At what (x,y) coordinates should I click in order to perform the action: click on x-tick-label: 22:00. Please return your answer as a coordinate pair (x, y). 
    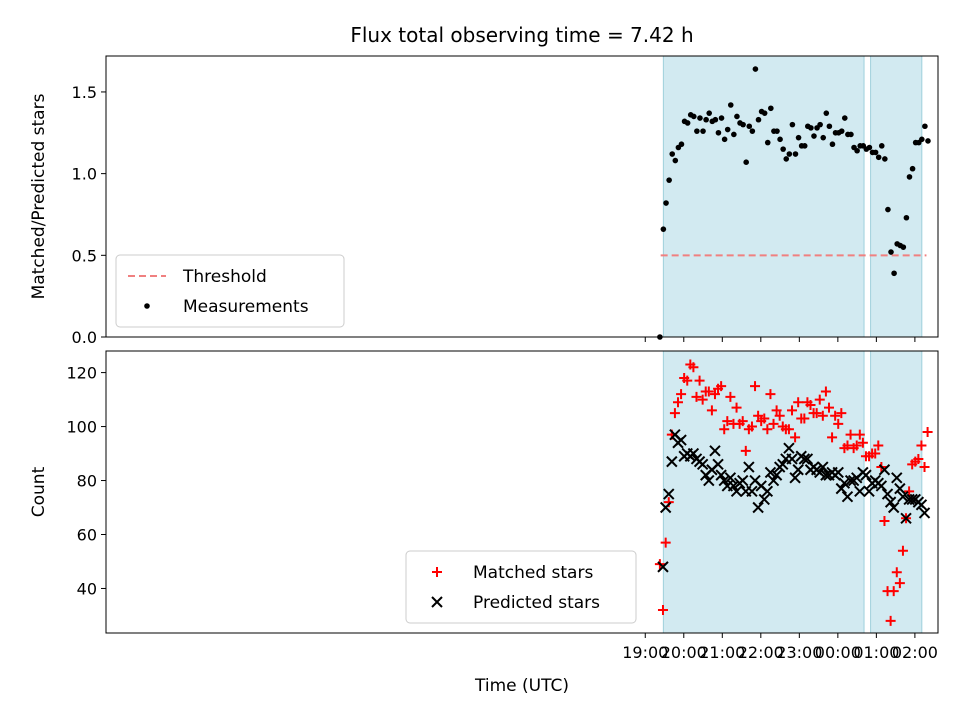
    Looking at the image, I should click on (761, 652).